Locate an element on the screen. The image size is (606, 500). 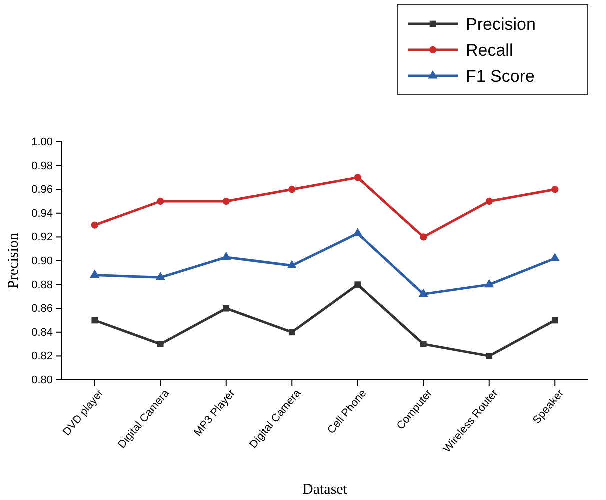
legend-label: F1 Score is located at coordinates (500, 76).